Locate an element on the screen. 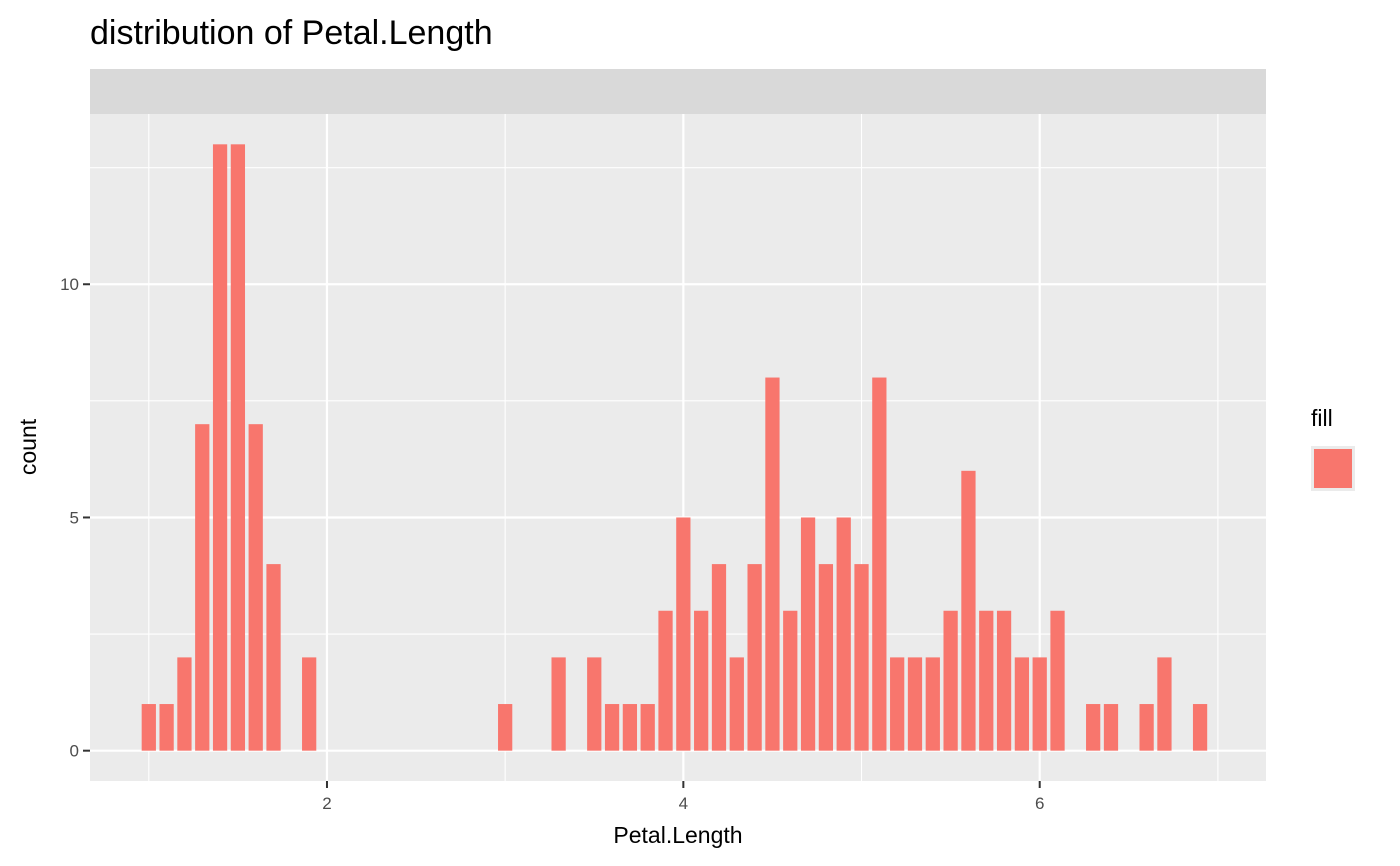 This screenshot has width=1400, height=866. y-tick-label: 5 is located at coordinates (74, 517).